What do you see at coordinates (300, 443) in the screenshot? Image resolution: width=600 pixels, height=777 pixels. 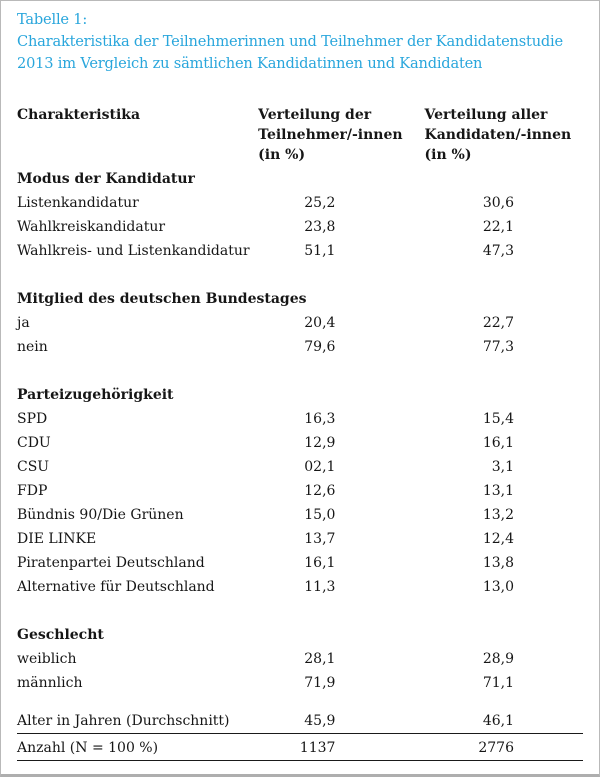 I see `table-row: CDU 12,9 16,1` at bounding box center [300, 443].